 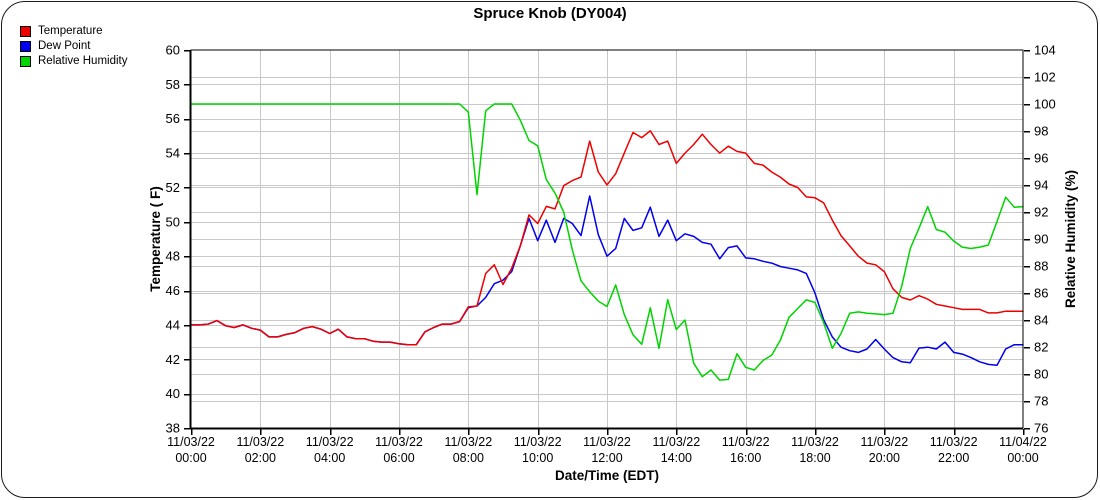 I want to click on svg-text: 56, so click(x=173, y=118).